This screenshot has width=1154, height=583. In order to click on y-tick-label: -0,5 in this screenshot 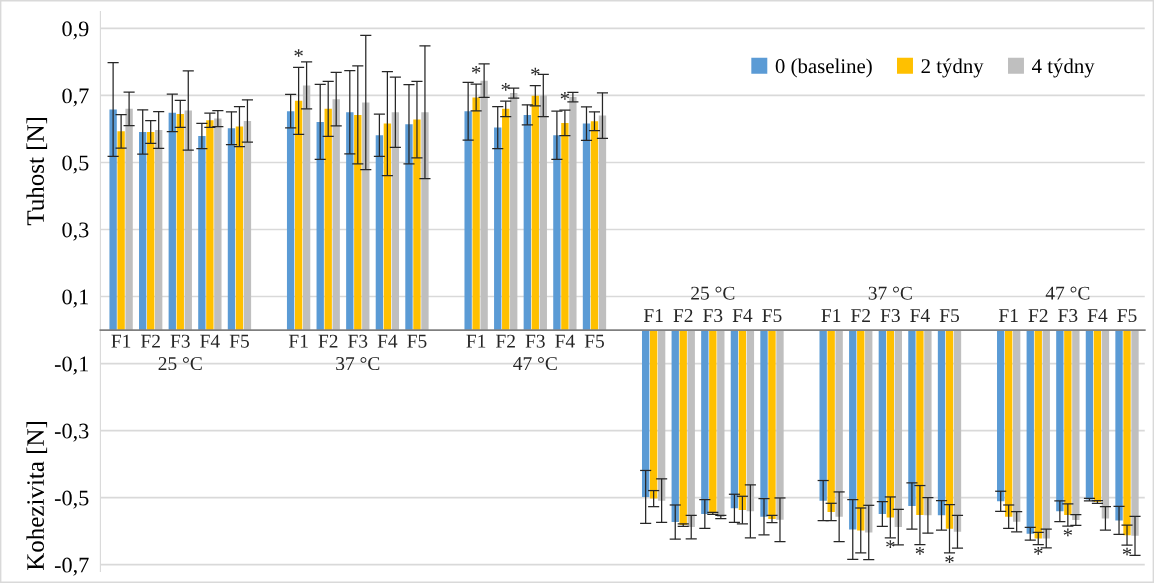, I will do `click(71, 499)`.